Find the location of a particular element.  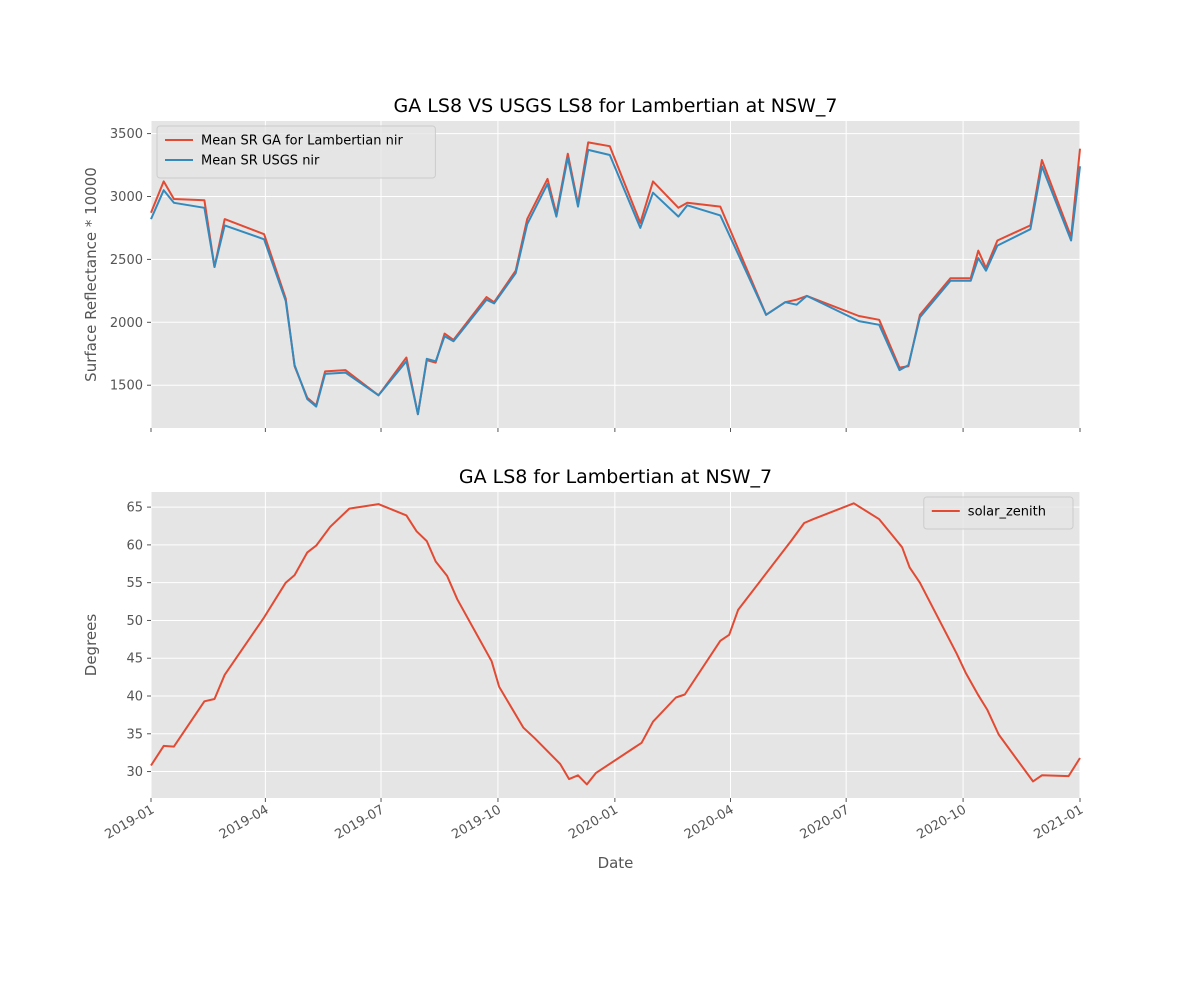

y-tick-label: 55 is located at coordinates (134, 583).